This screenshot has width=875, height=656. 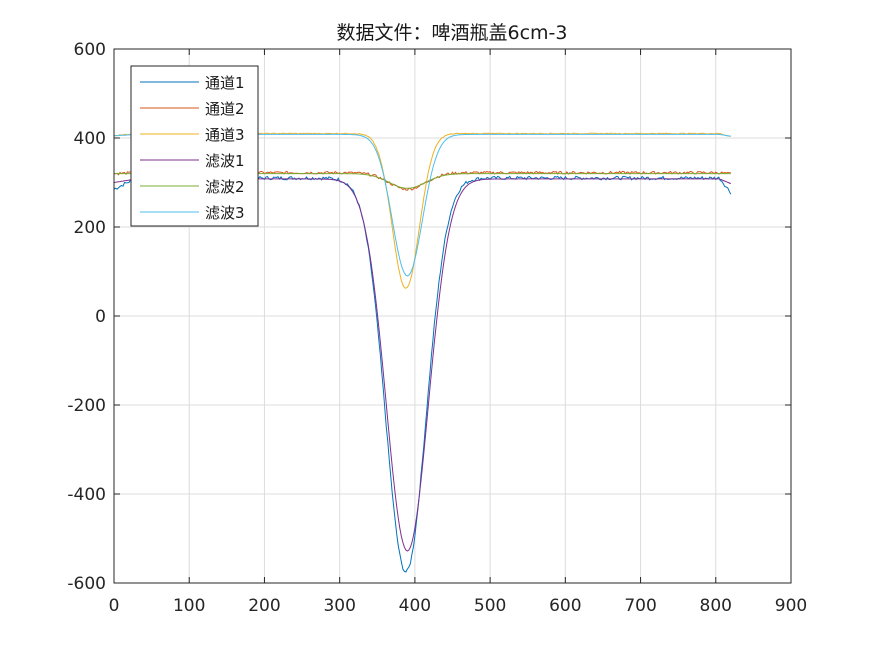 What do you see at coordinates (192, 83) in the screenshot?
I see `legend-entry: 通道1` at bounding box center [192, 83].